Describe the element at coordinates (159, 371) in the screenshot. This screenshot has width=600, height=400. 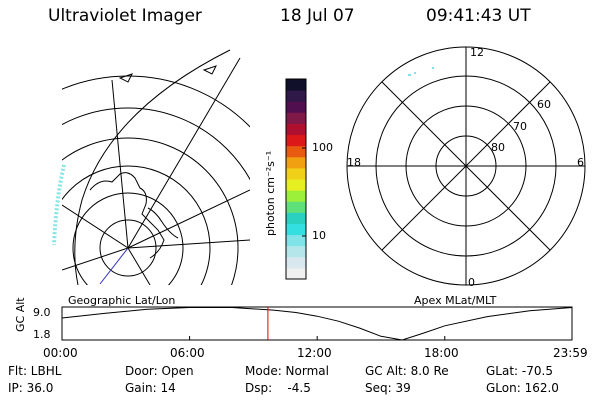
I see `door-info: Door: Open` at that location.